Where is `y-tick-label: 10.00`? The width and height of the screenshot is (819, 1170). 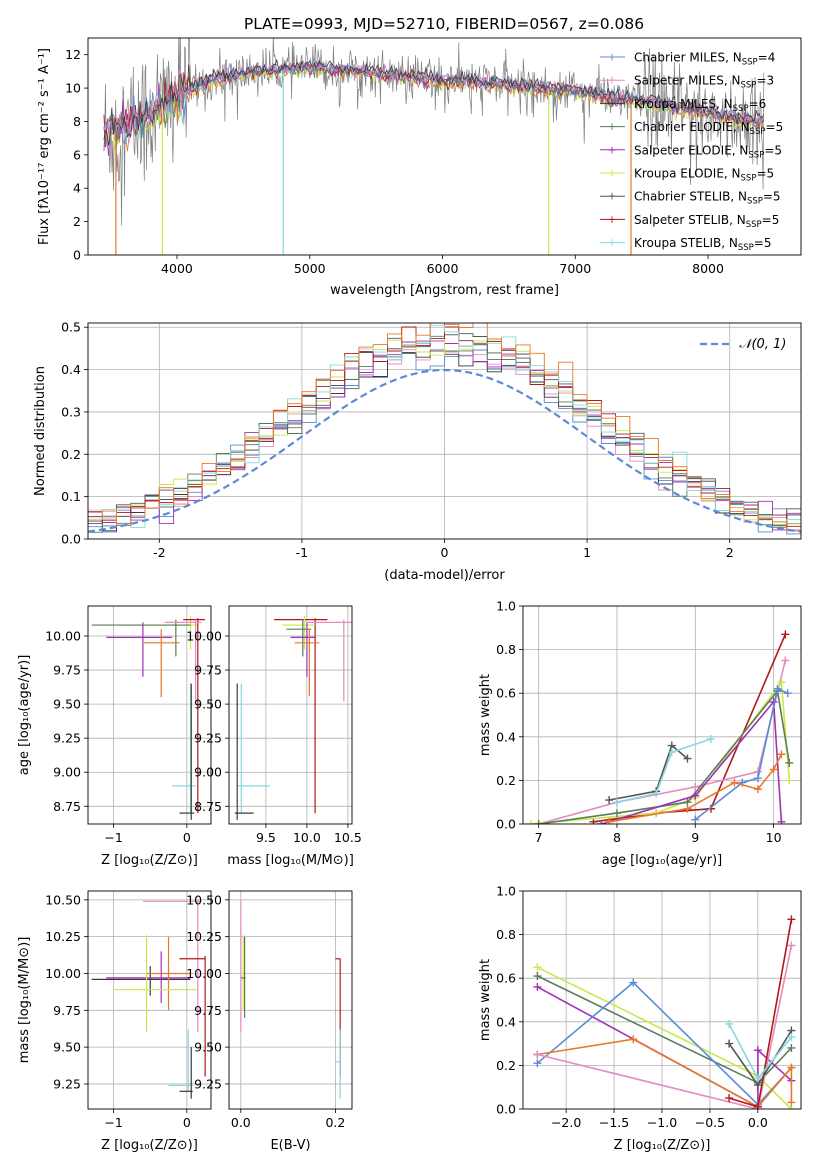 y-tick-label: 10.00 is located at coordinates (204, 635).